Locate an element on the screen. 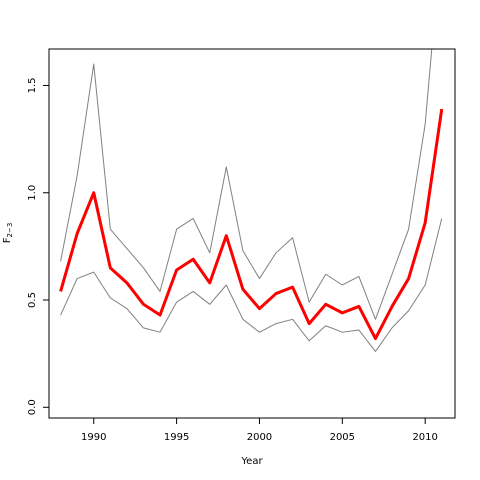  y-axis: 0.0 0.5 1.0 1.5 is located at coordinates (38, 246).